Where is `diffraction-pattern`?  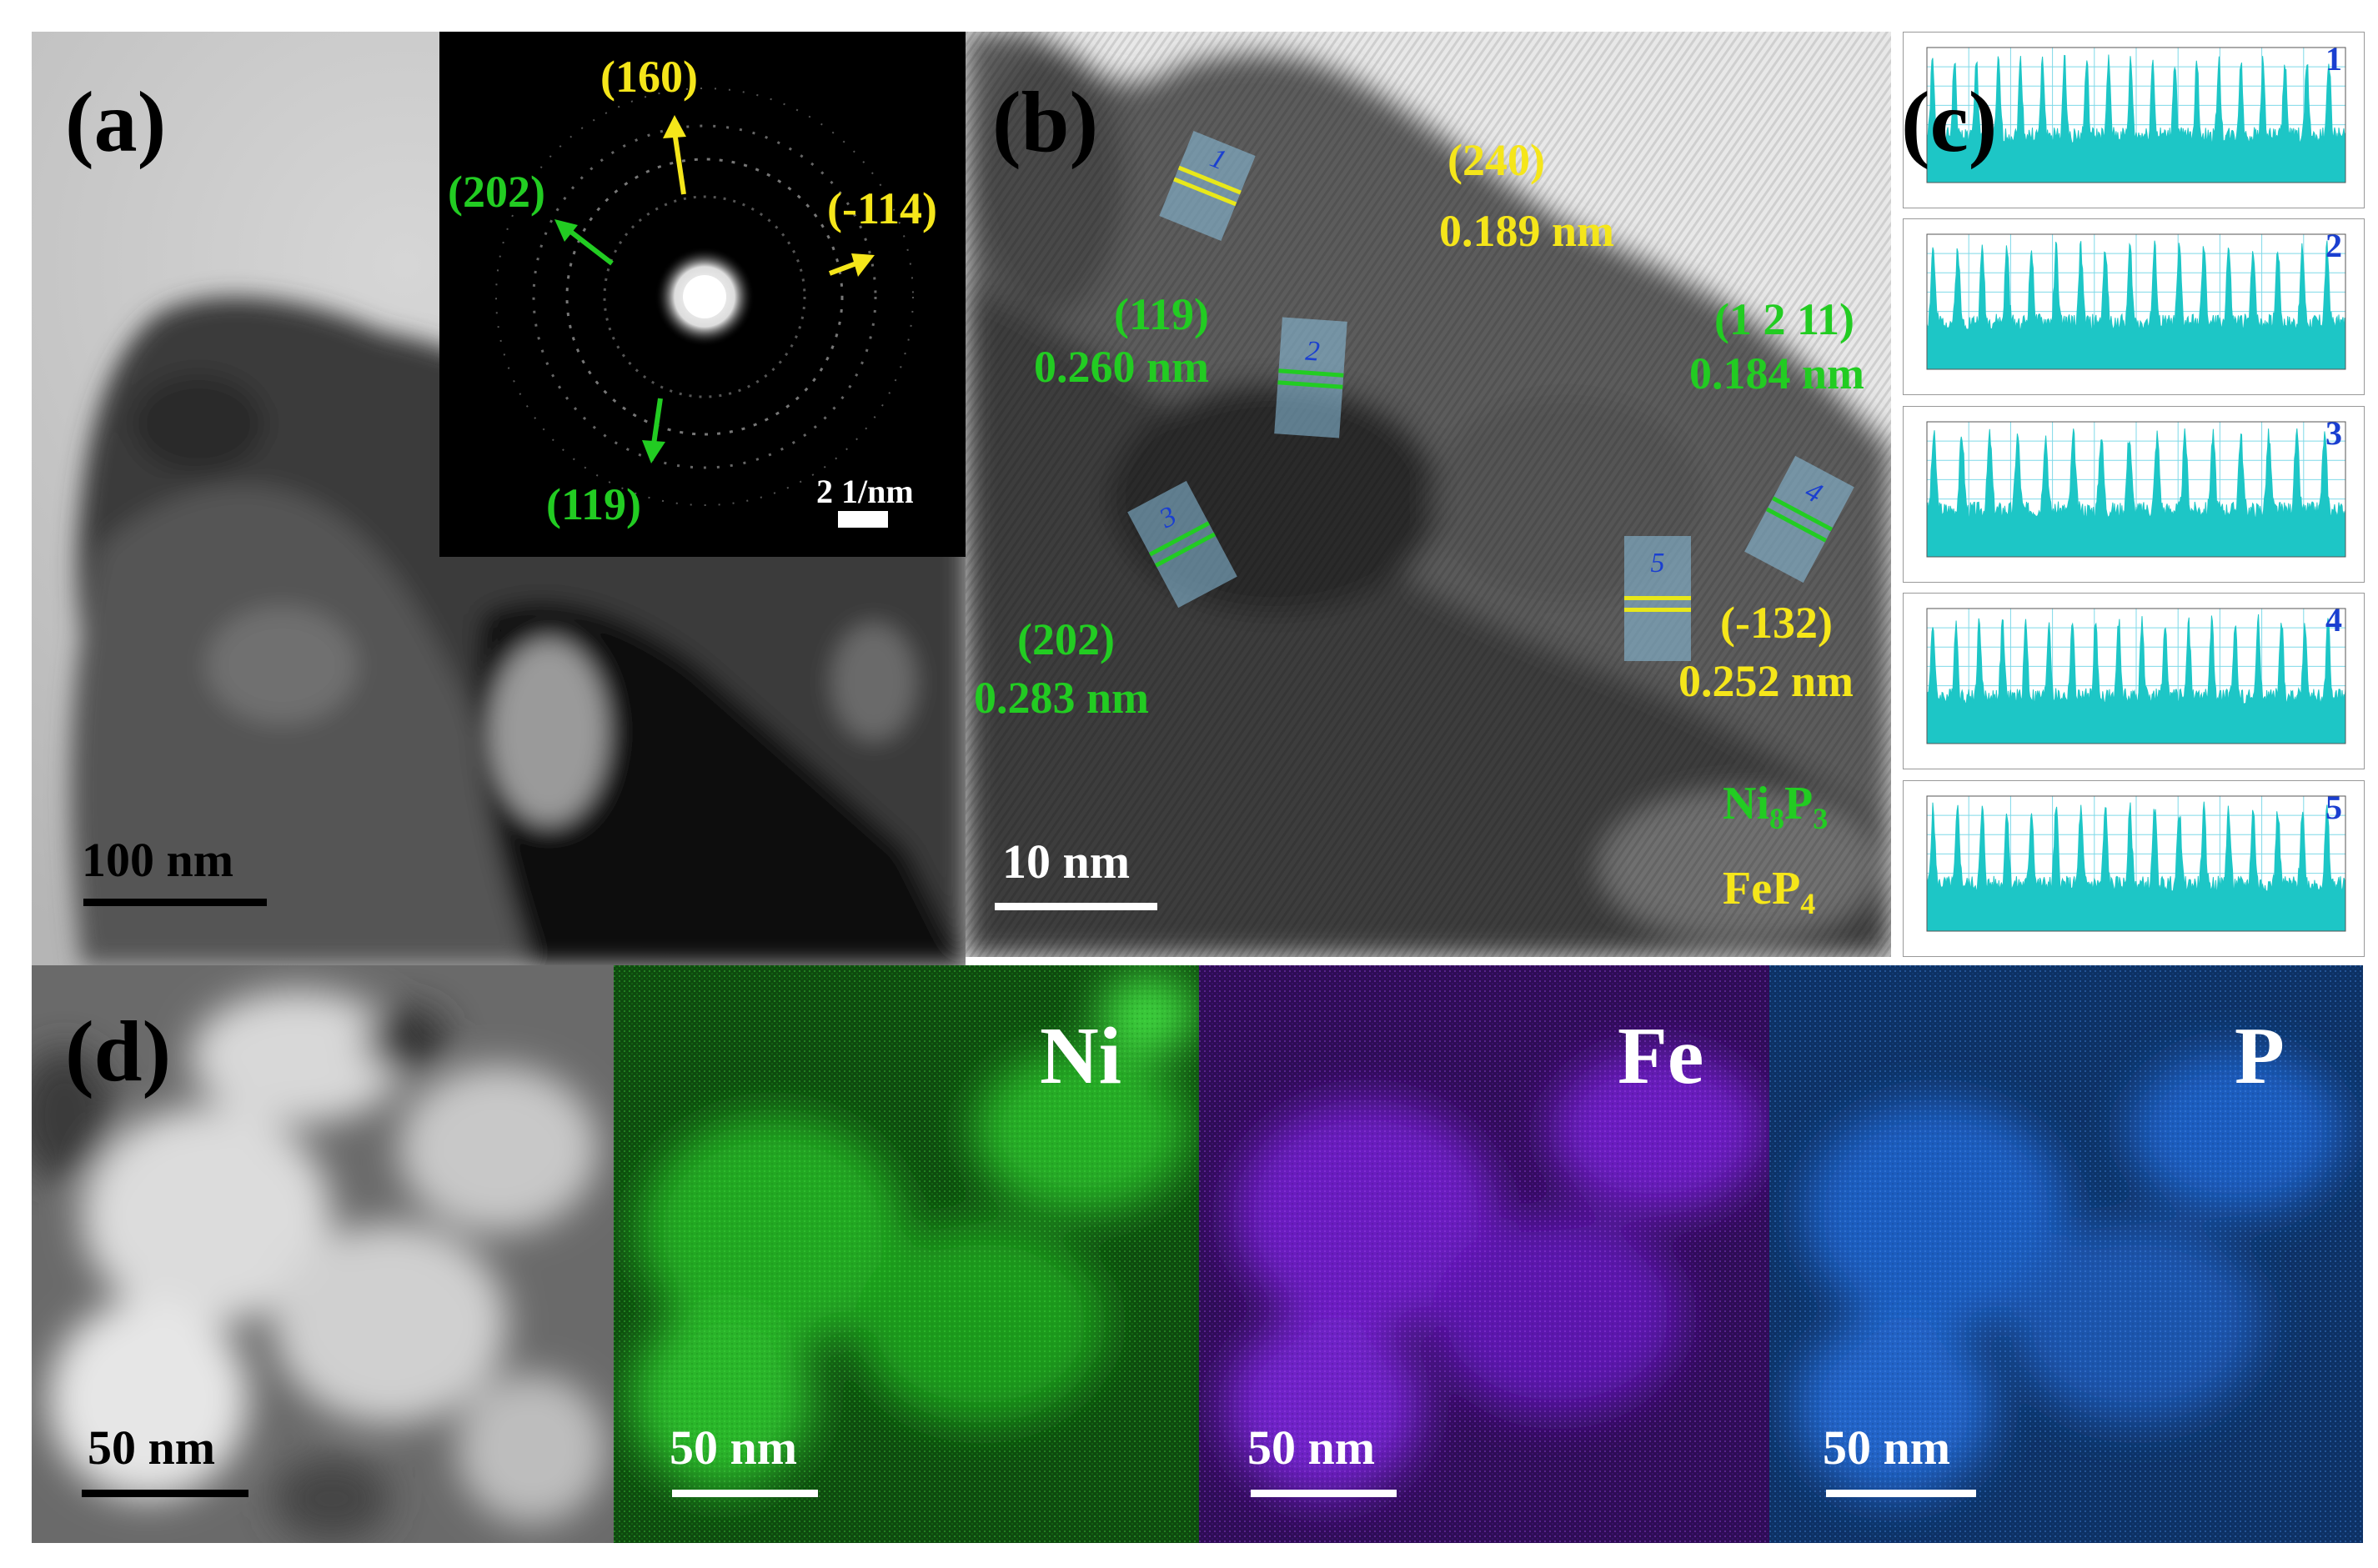 diffraction-pattern is located at coordinates (705, 308).